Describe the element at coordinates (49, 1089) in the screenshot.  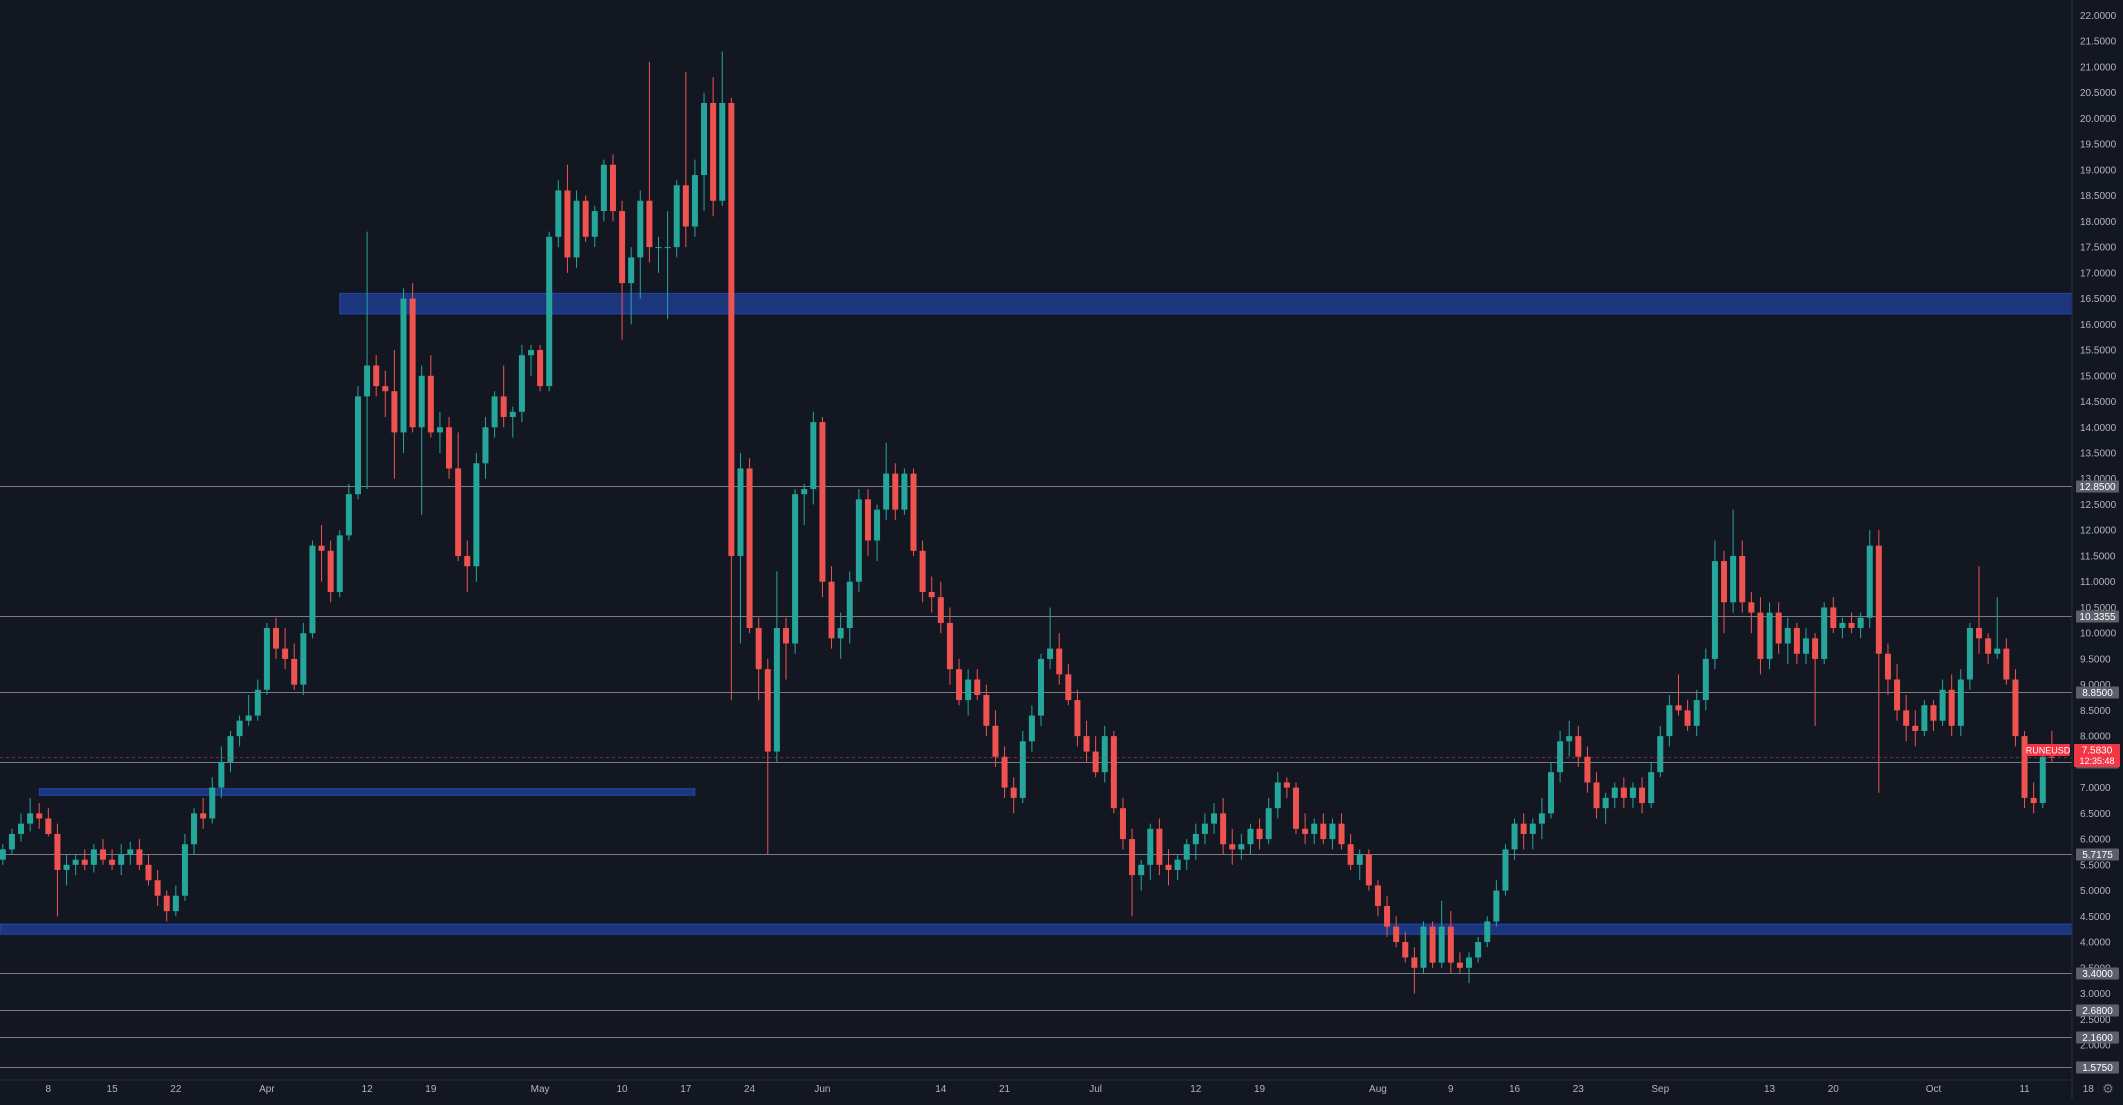
I see `x-tick-0: 8` at that location.